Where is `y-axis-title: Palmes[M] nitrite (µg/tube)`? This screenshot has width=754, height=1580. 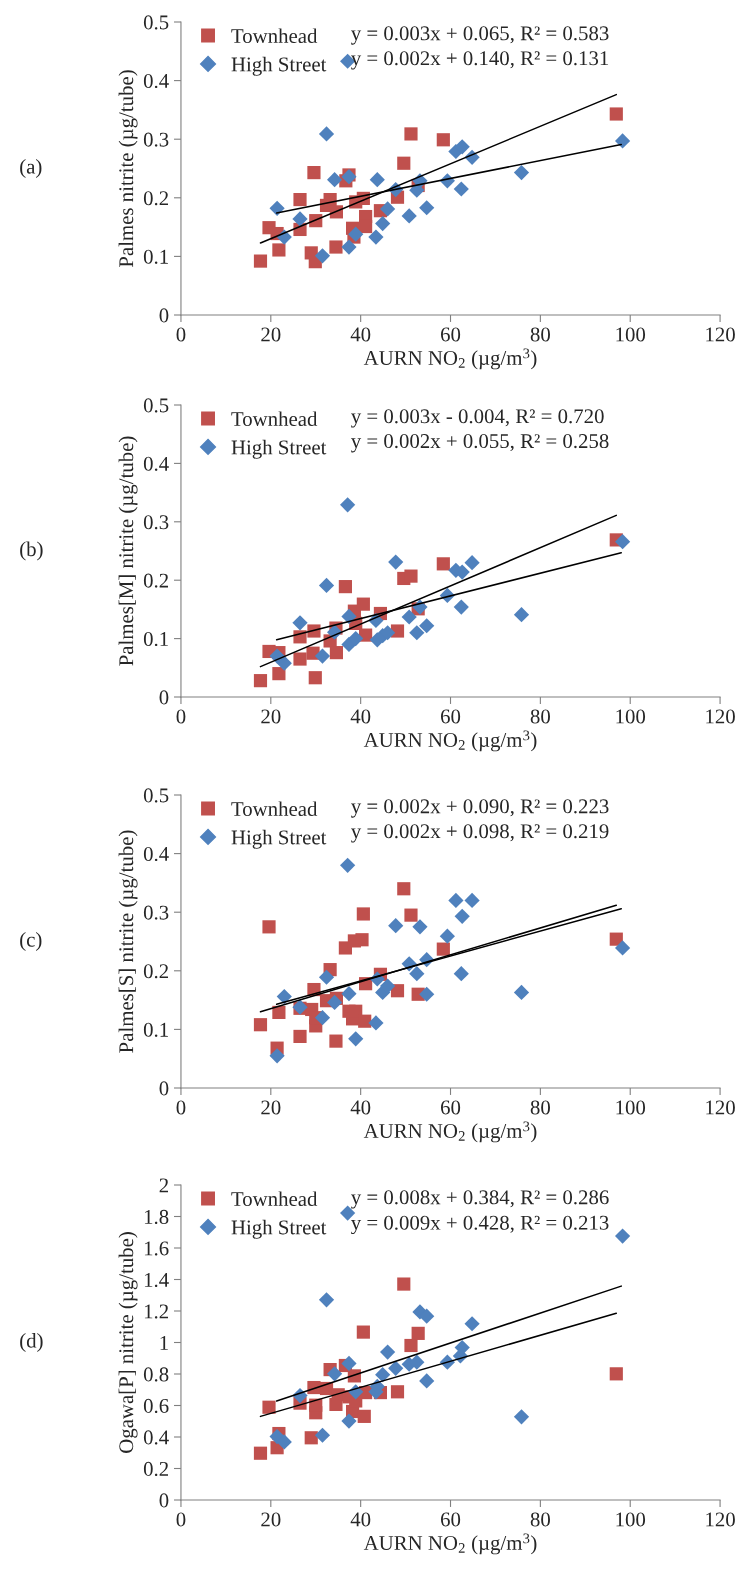 y-axis-title: Palmes[M] nitrite (µg/tube) is located at coordinates (128, 551).